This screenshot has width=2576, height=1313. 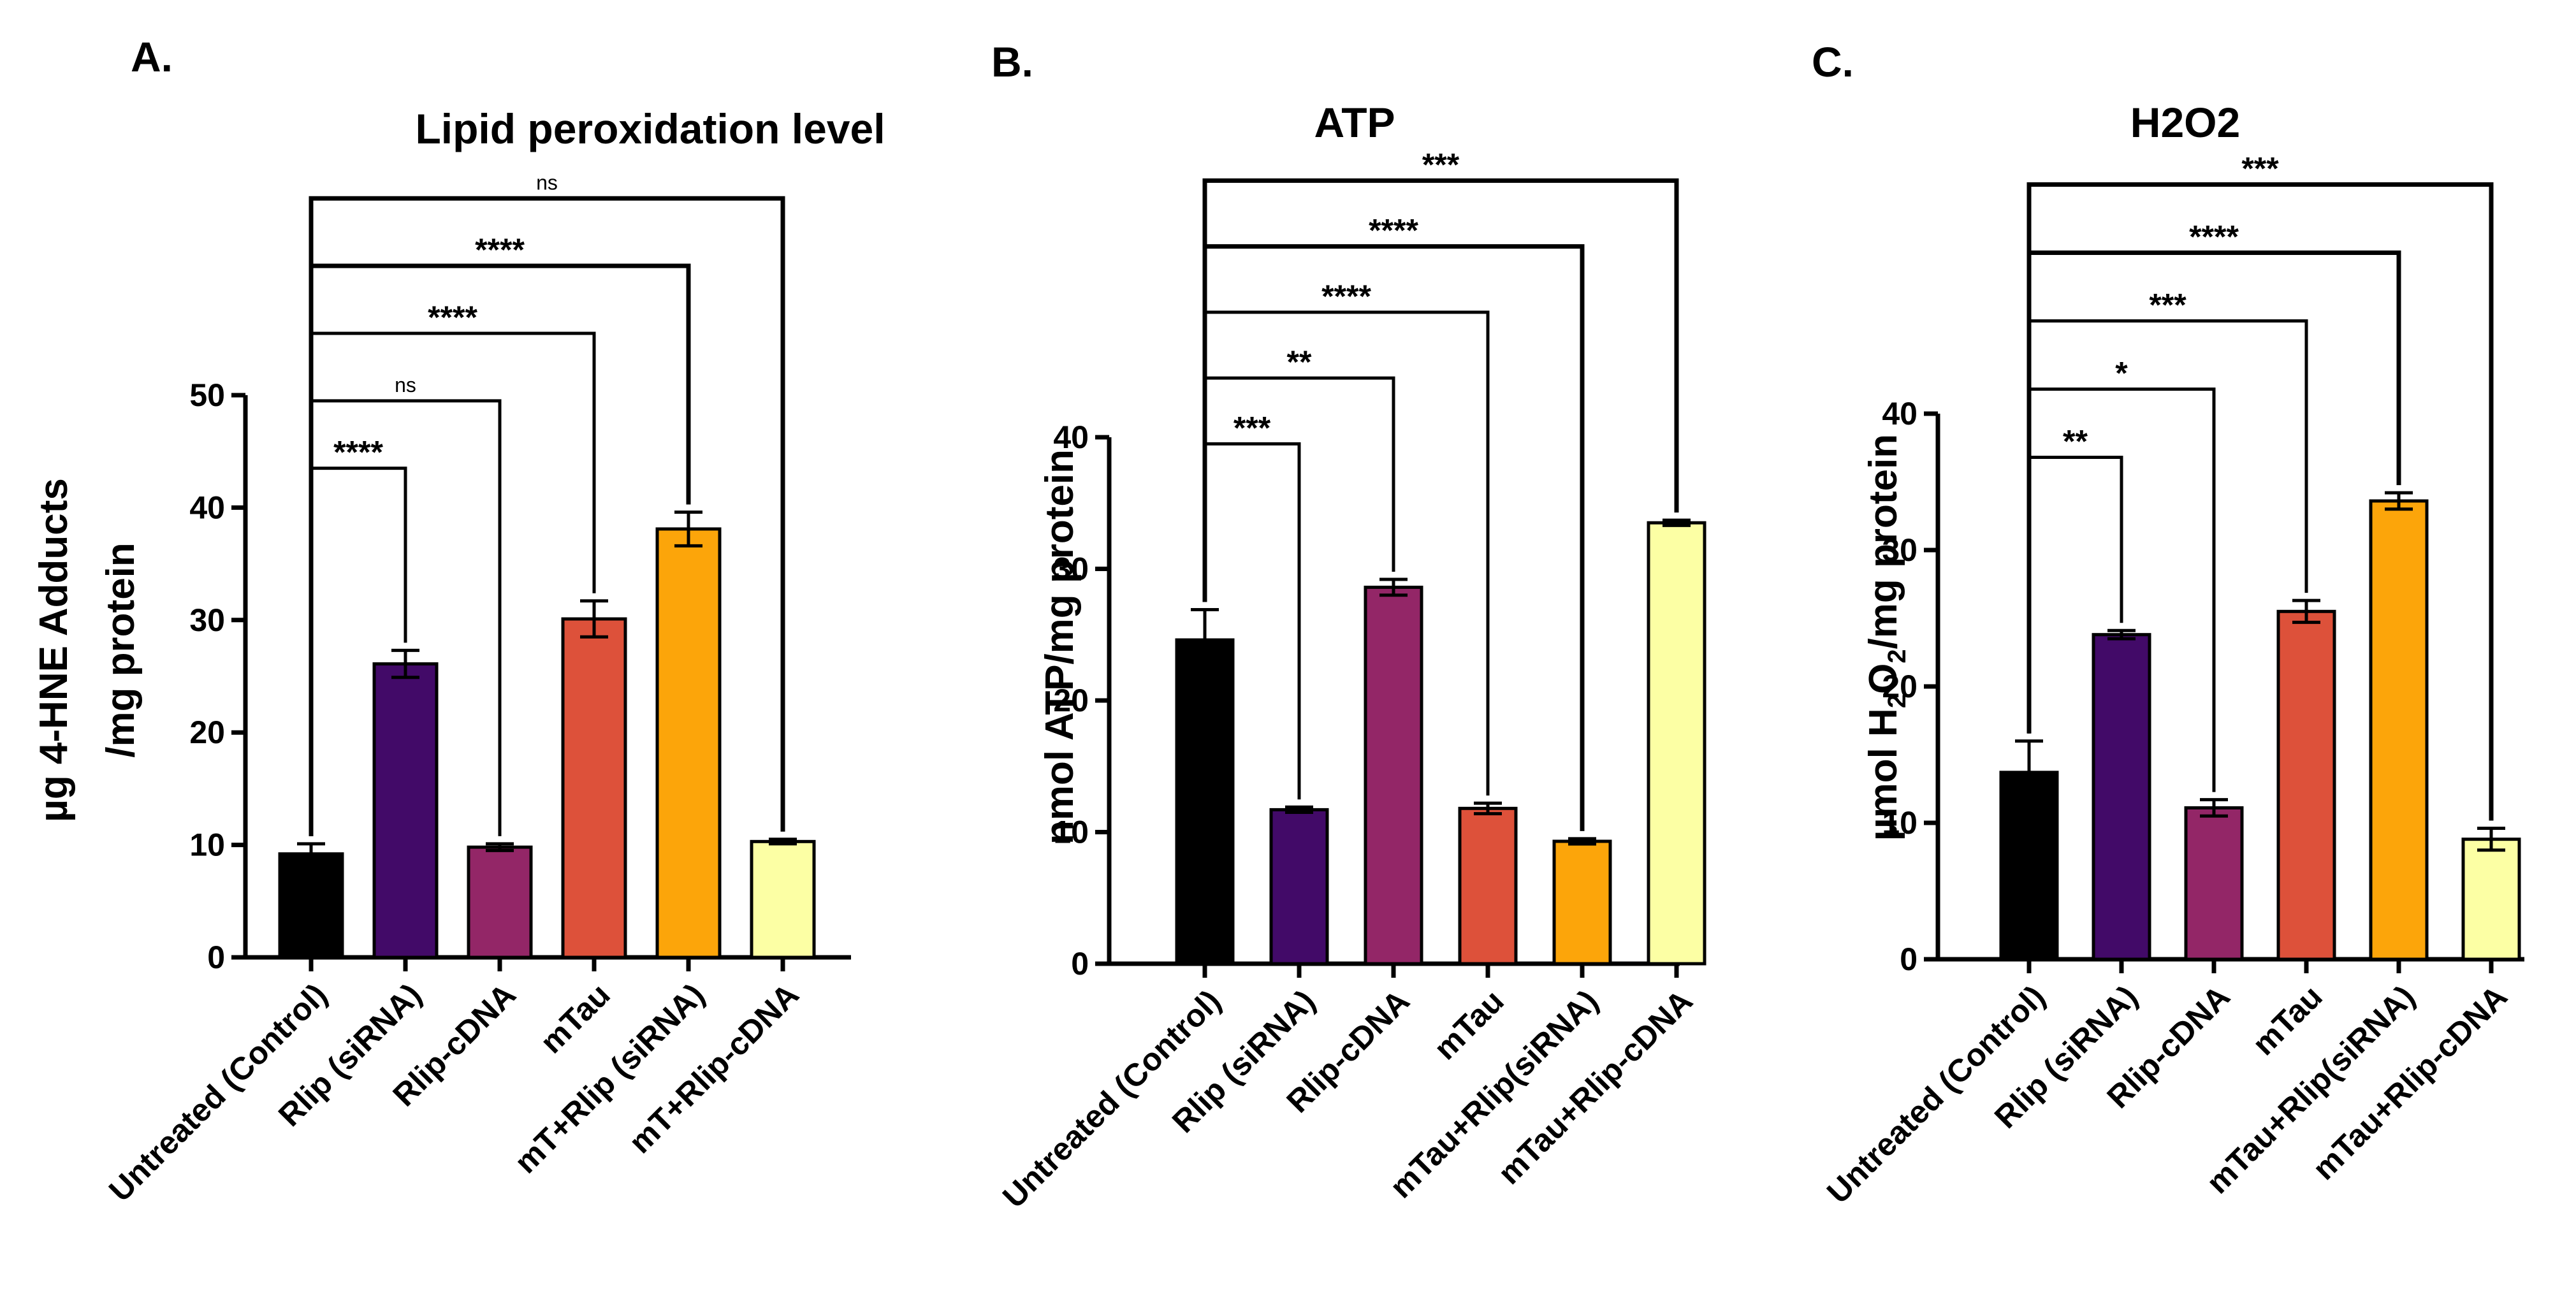 I want to click on significance-label: *, so click(x=2121, y=373).